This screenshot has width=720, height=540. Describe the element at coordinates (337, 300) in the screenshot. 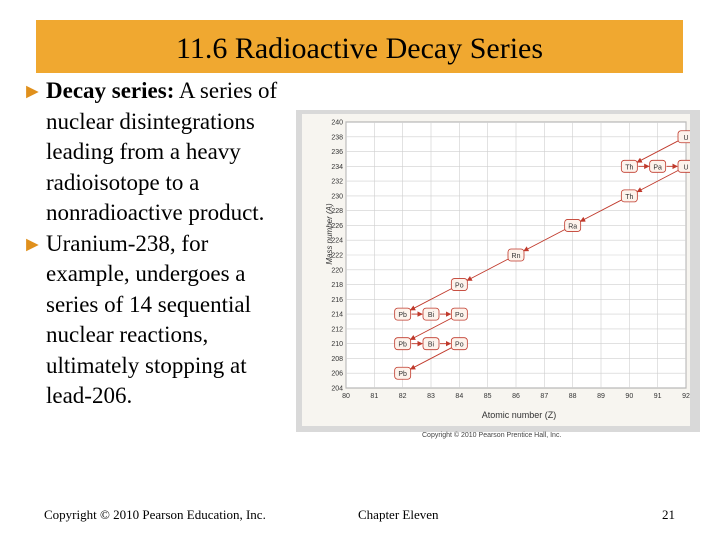

I see `y-tick-label: 216` at that location.